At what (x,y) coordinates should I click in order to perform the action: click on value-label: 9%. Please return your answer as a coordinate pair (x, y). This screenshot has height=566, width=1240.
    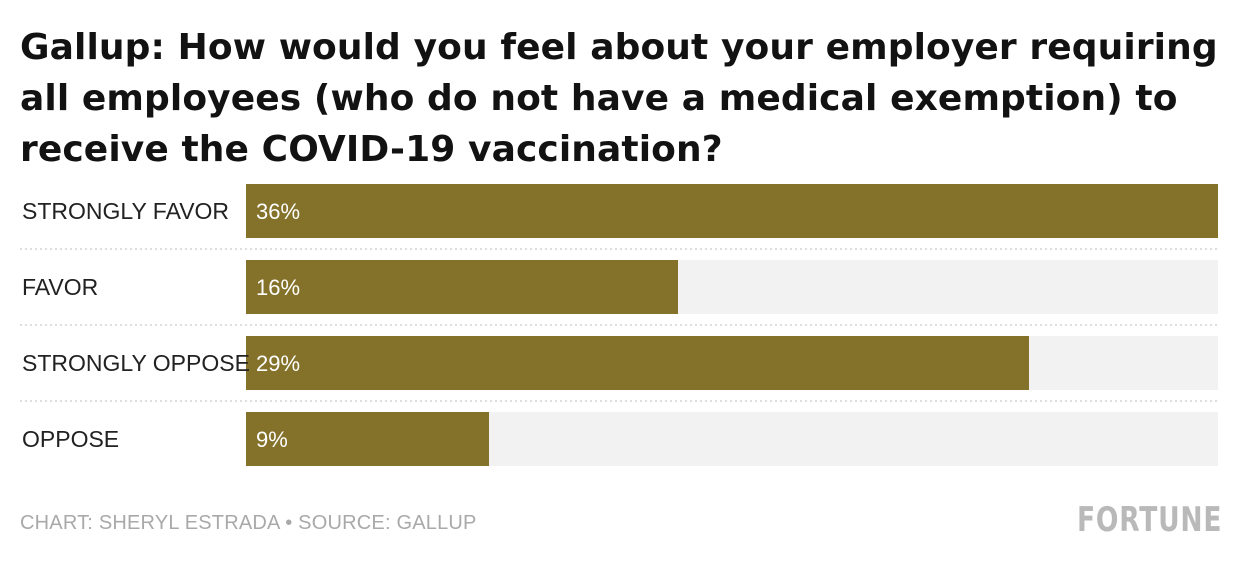
    Looking at the image, I should click on (272, 439).